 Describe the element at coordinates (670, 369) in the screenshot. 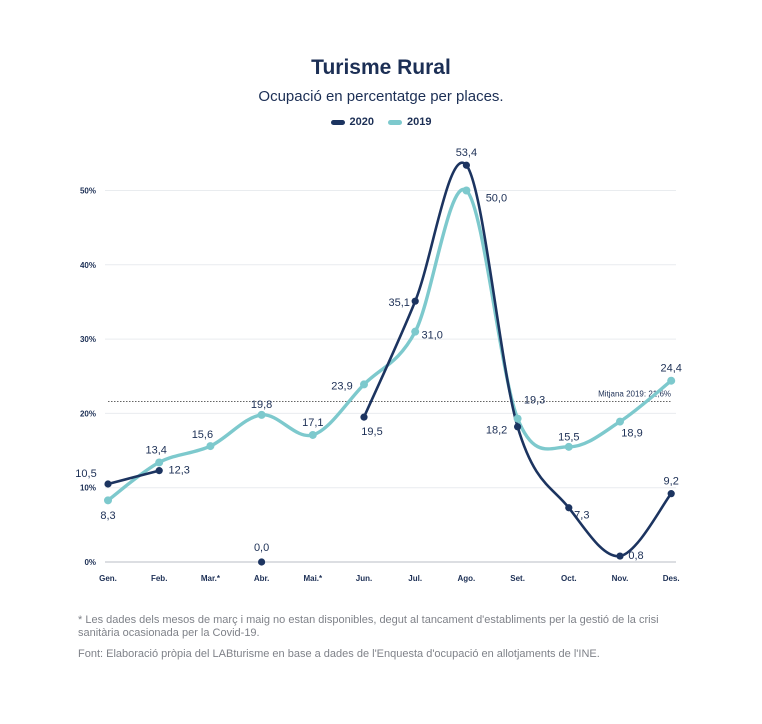

I see `series-2019-data-label: 24,4` at that location.